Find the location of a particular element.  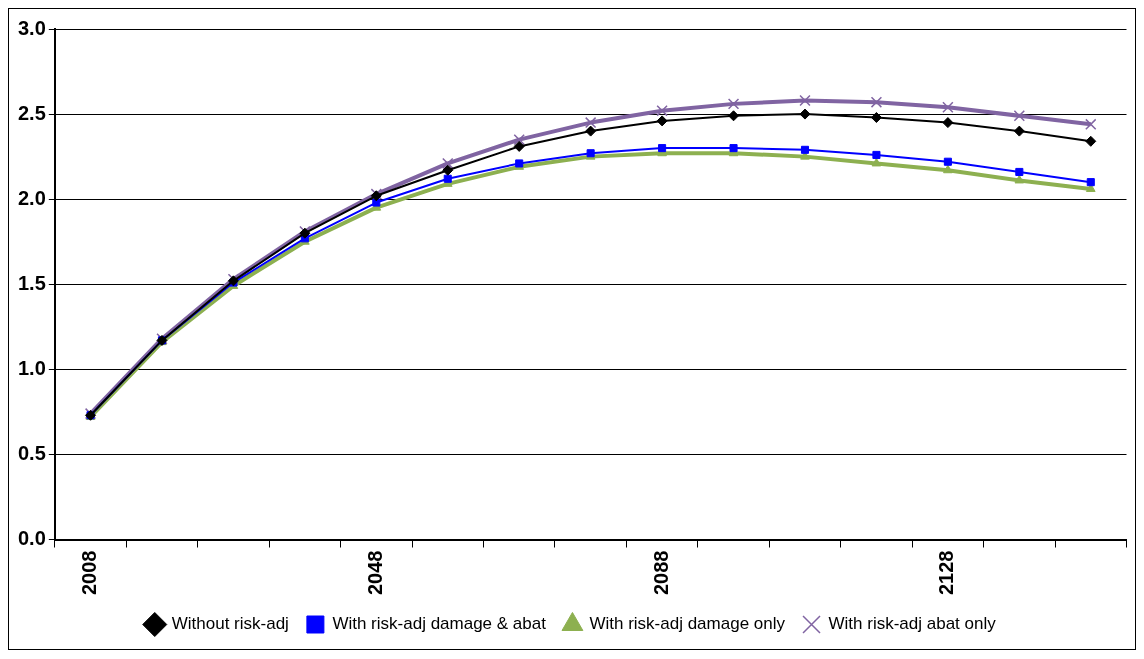

y-tick-label: 2.0 is located at coordinates (31, 197).